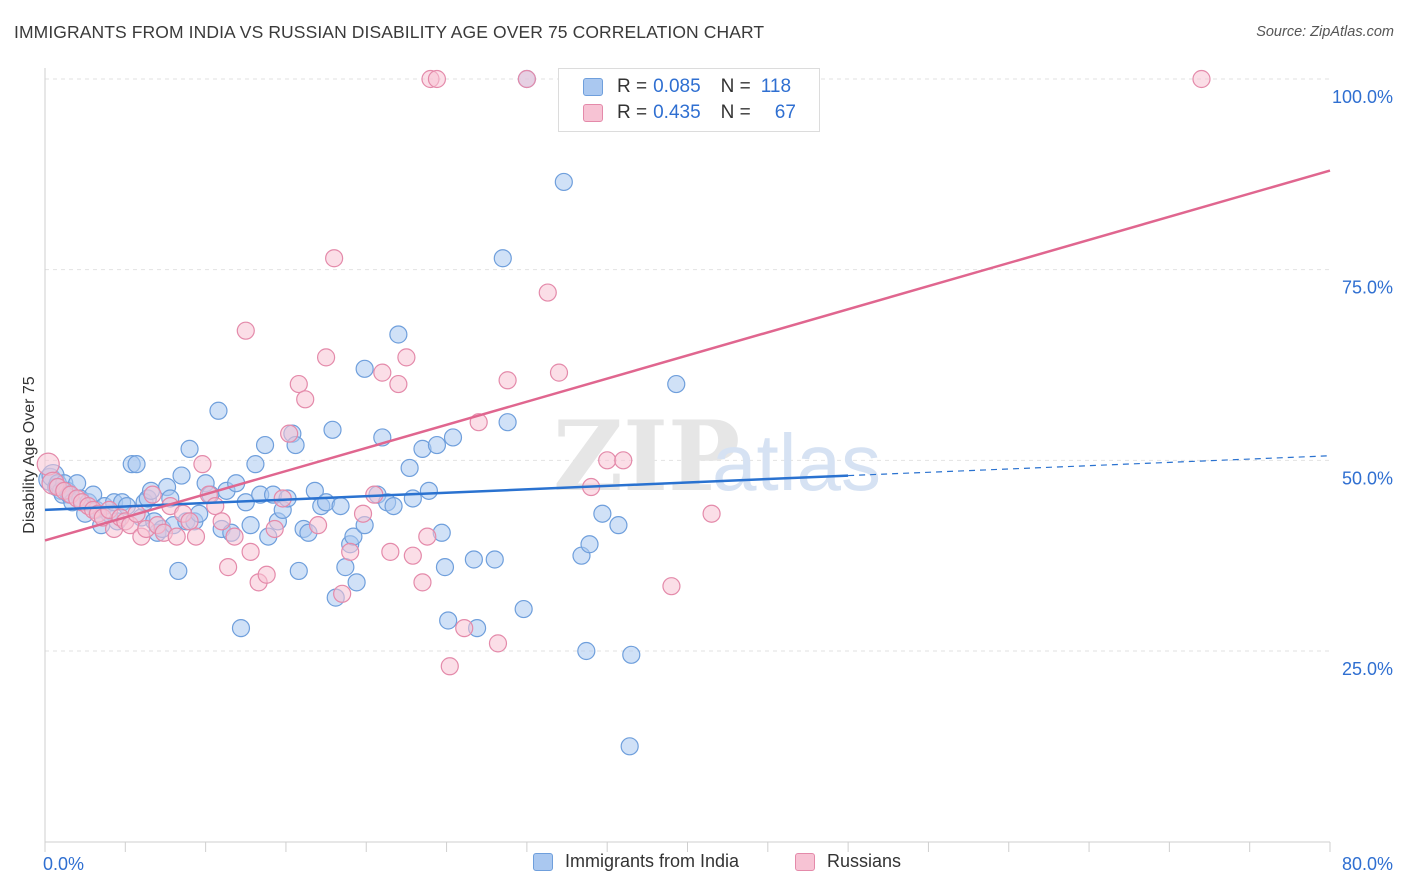 The width and height of the screenshot is (1406, 892). I want to click on r-value: 0.435, so click(677, 112).